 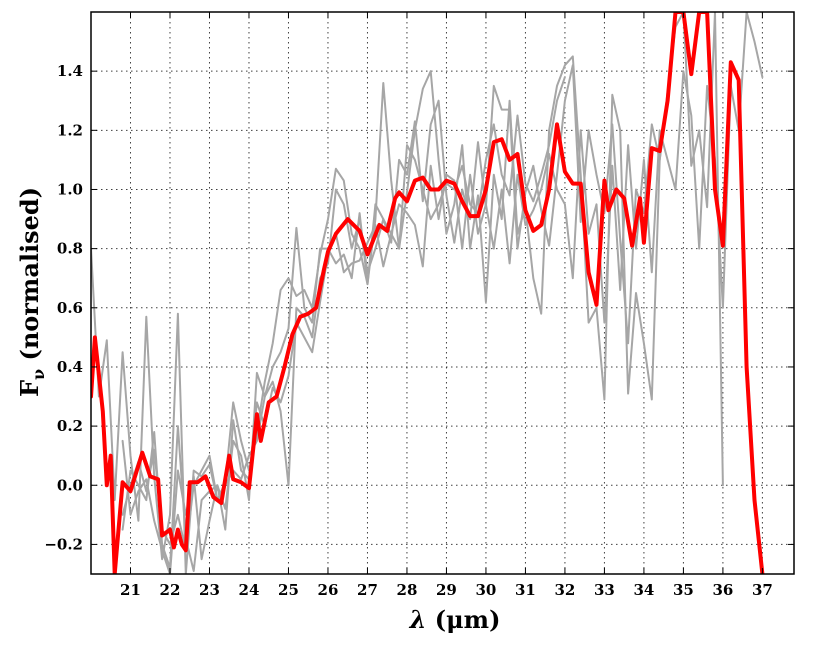 I want to click on y-axis-title: Fν (normalised), so click(x=31, y=292).